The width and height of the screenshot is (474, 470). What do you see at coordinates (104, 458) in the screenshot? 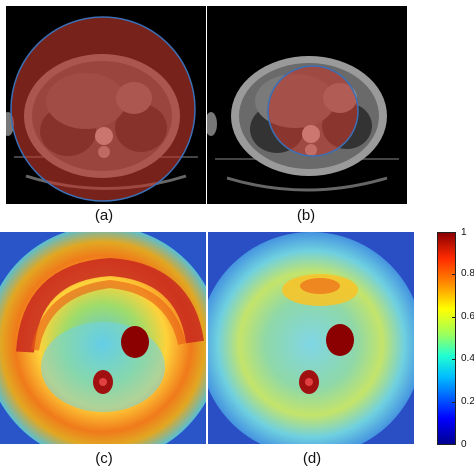
I see `panel-c-label: (c)` at bounding box center [104, 458].